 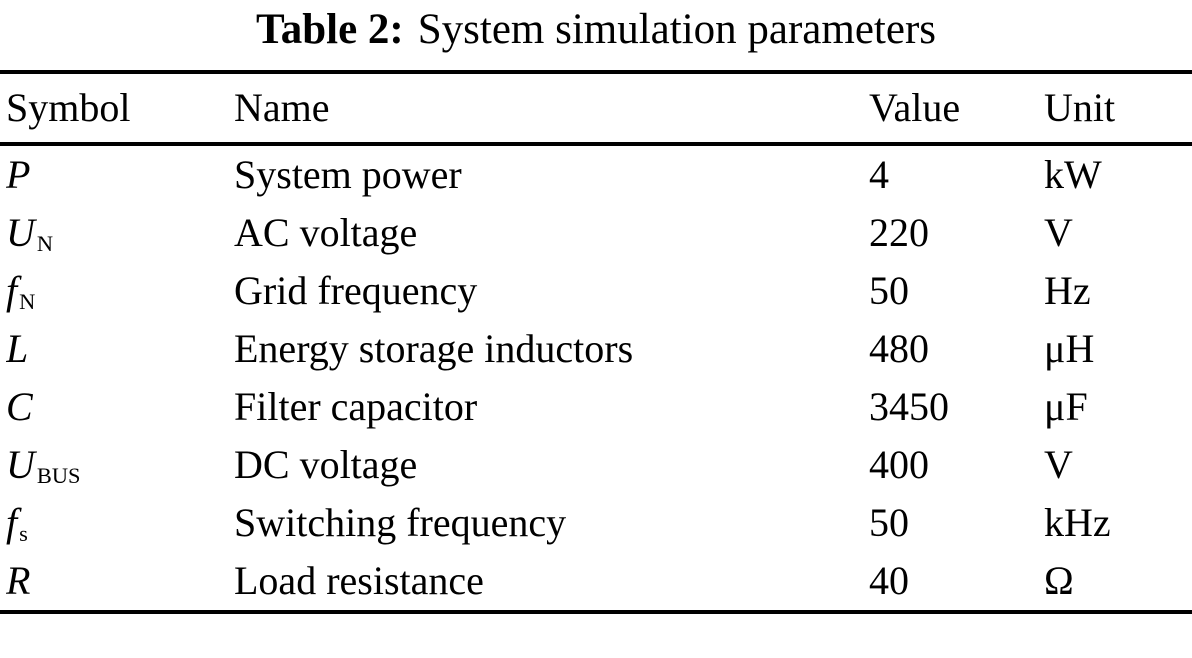 I want to click on symbol-cell: P, so click(x=120, y=175).